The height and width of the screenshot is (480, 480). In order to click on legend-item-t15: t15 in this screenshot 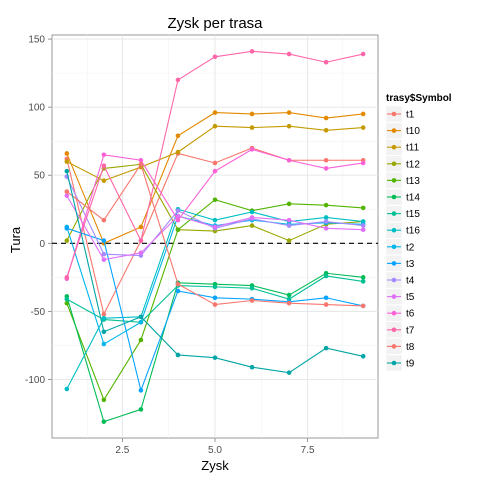, I will do `click(402, 213)`.